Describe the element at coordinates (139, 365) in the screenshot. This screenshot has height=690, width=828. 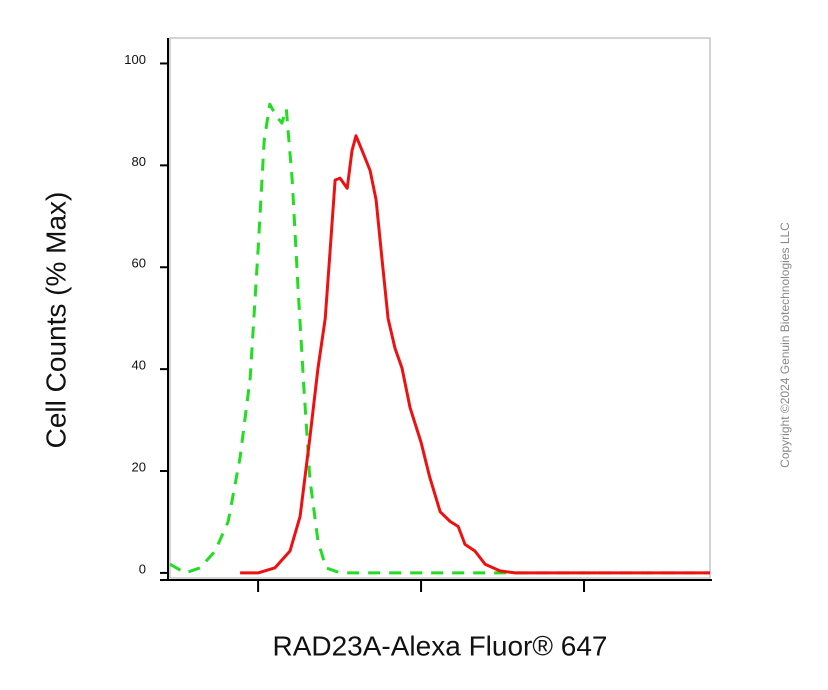
I see `y-tick-label: 40` at that location.